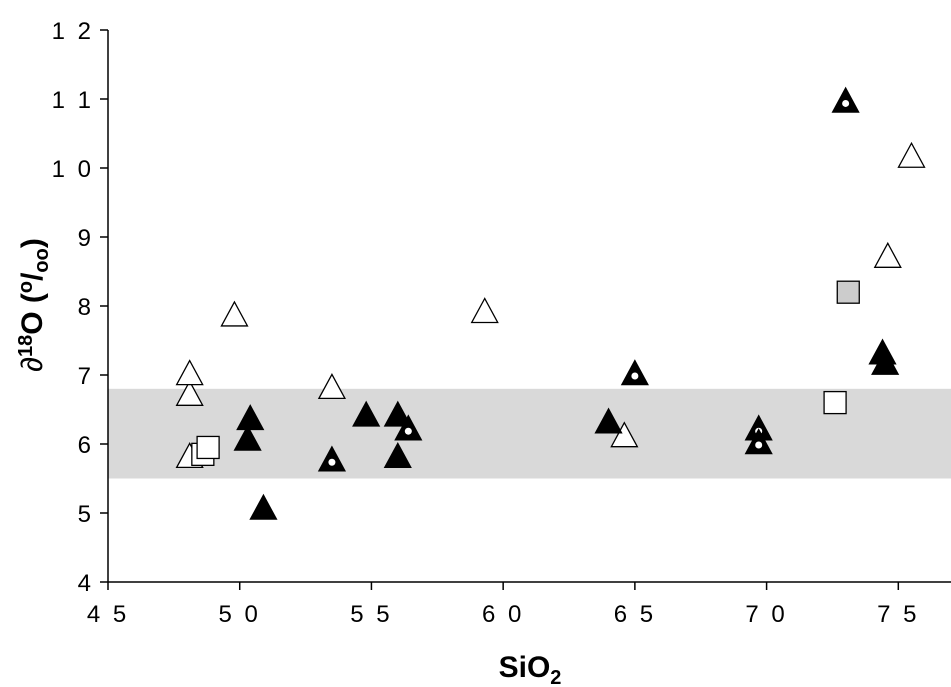 The height and width of the screenshot is (687, 951). What do you see at coordinates (86, 514) in the screenshot?
I see `y-tick-label: 5` at bounding box center [86, 514].